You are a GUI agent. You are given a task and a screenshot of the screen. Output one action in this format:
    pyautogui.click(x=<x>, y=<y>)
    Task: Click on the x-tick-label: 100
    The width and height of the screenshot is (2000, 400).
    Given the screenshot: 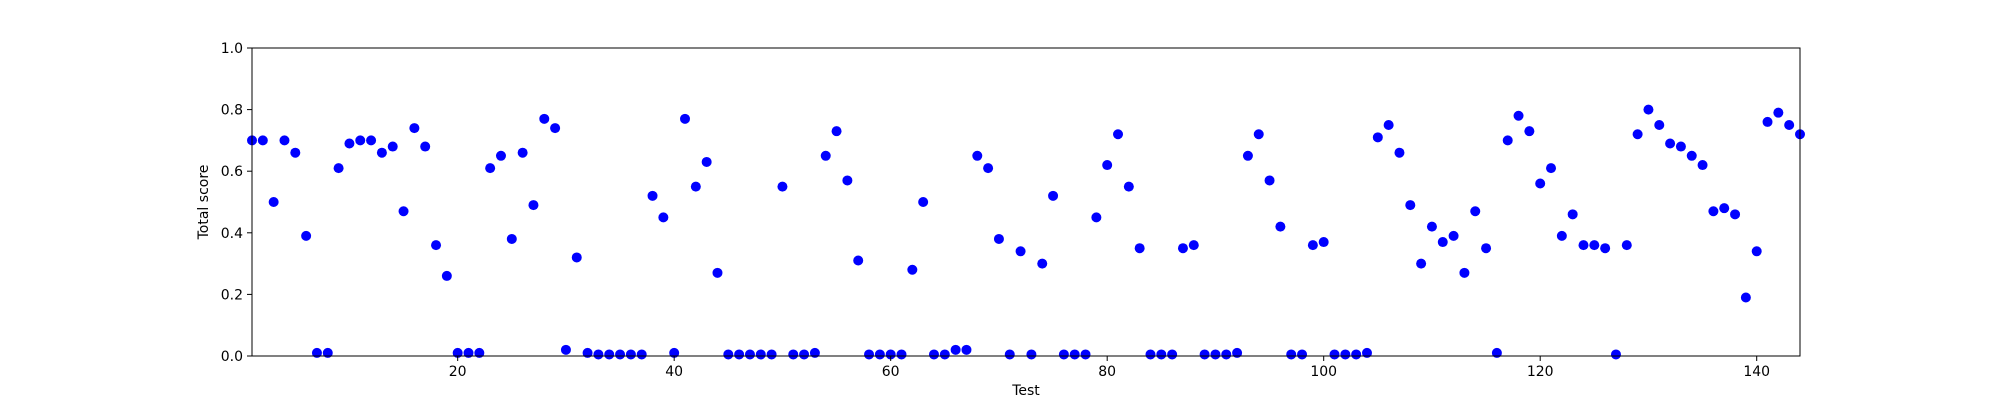 What is the action you would take?
    pyautogui.click(x=1323, y=372)
    